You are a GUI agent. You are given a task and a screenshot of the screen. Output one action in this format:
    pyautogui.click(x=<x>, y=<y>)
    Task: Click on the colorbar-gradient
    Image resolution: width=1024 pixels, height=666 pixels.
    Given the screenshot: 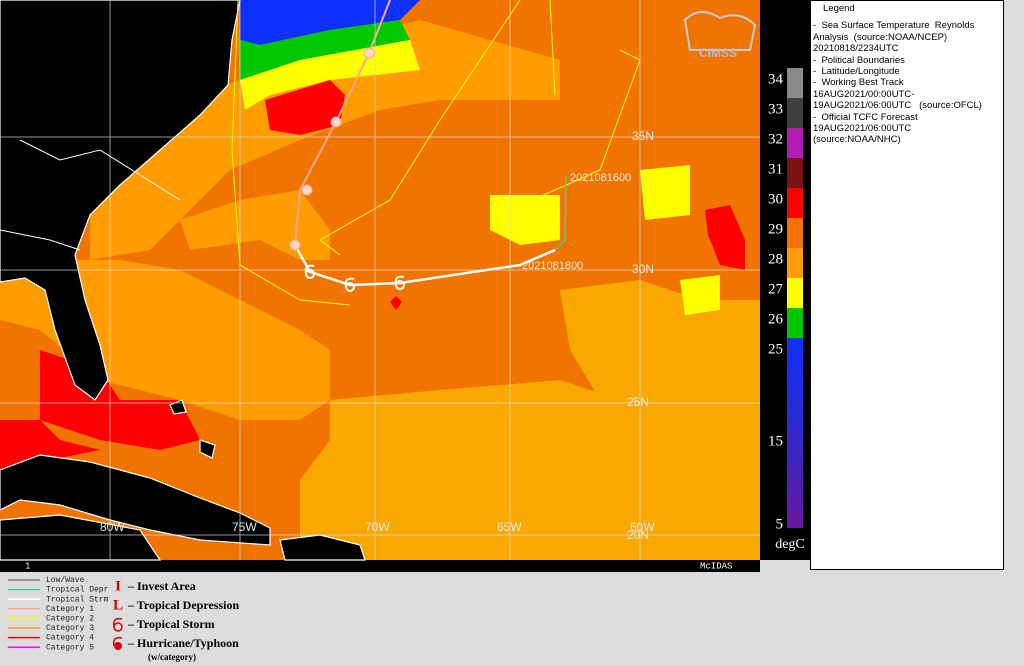 What is the action you would take?
    pyautogui.click(x=795, y=433)
    